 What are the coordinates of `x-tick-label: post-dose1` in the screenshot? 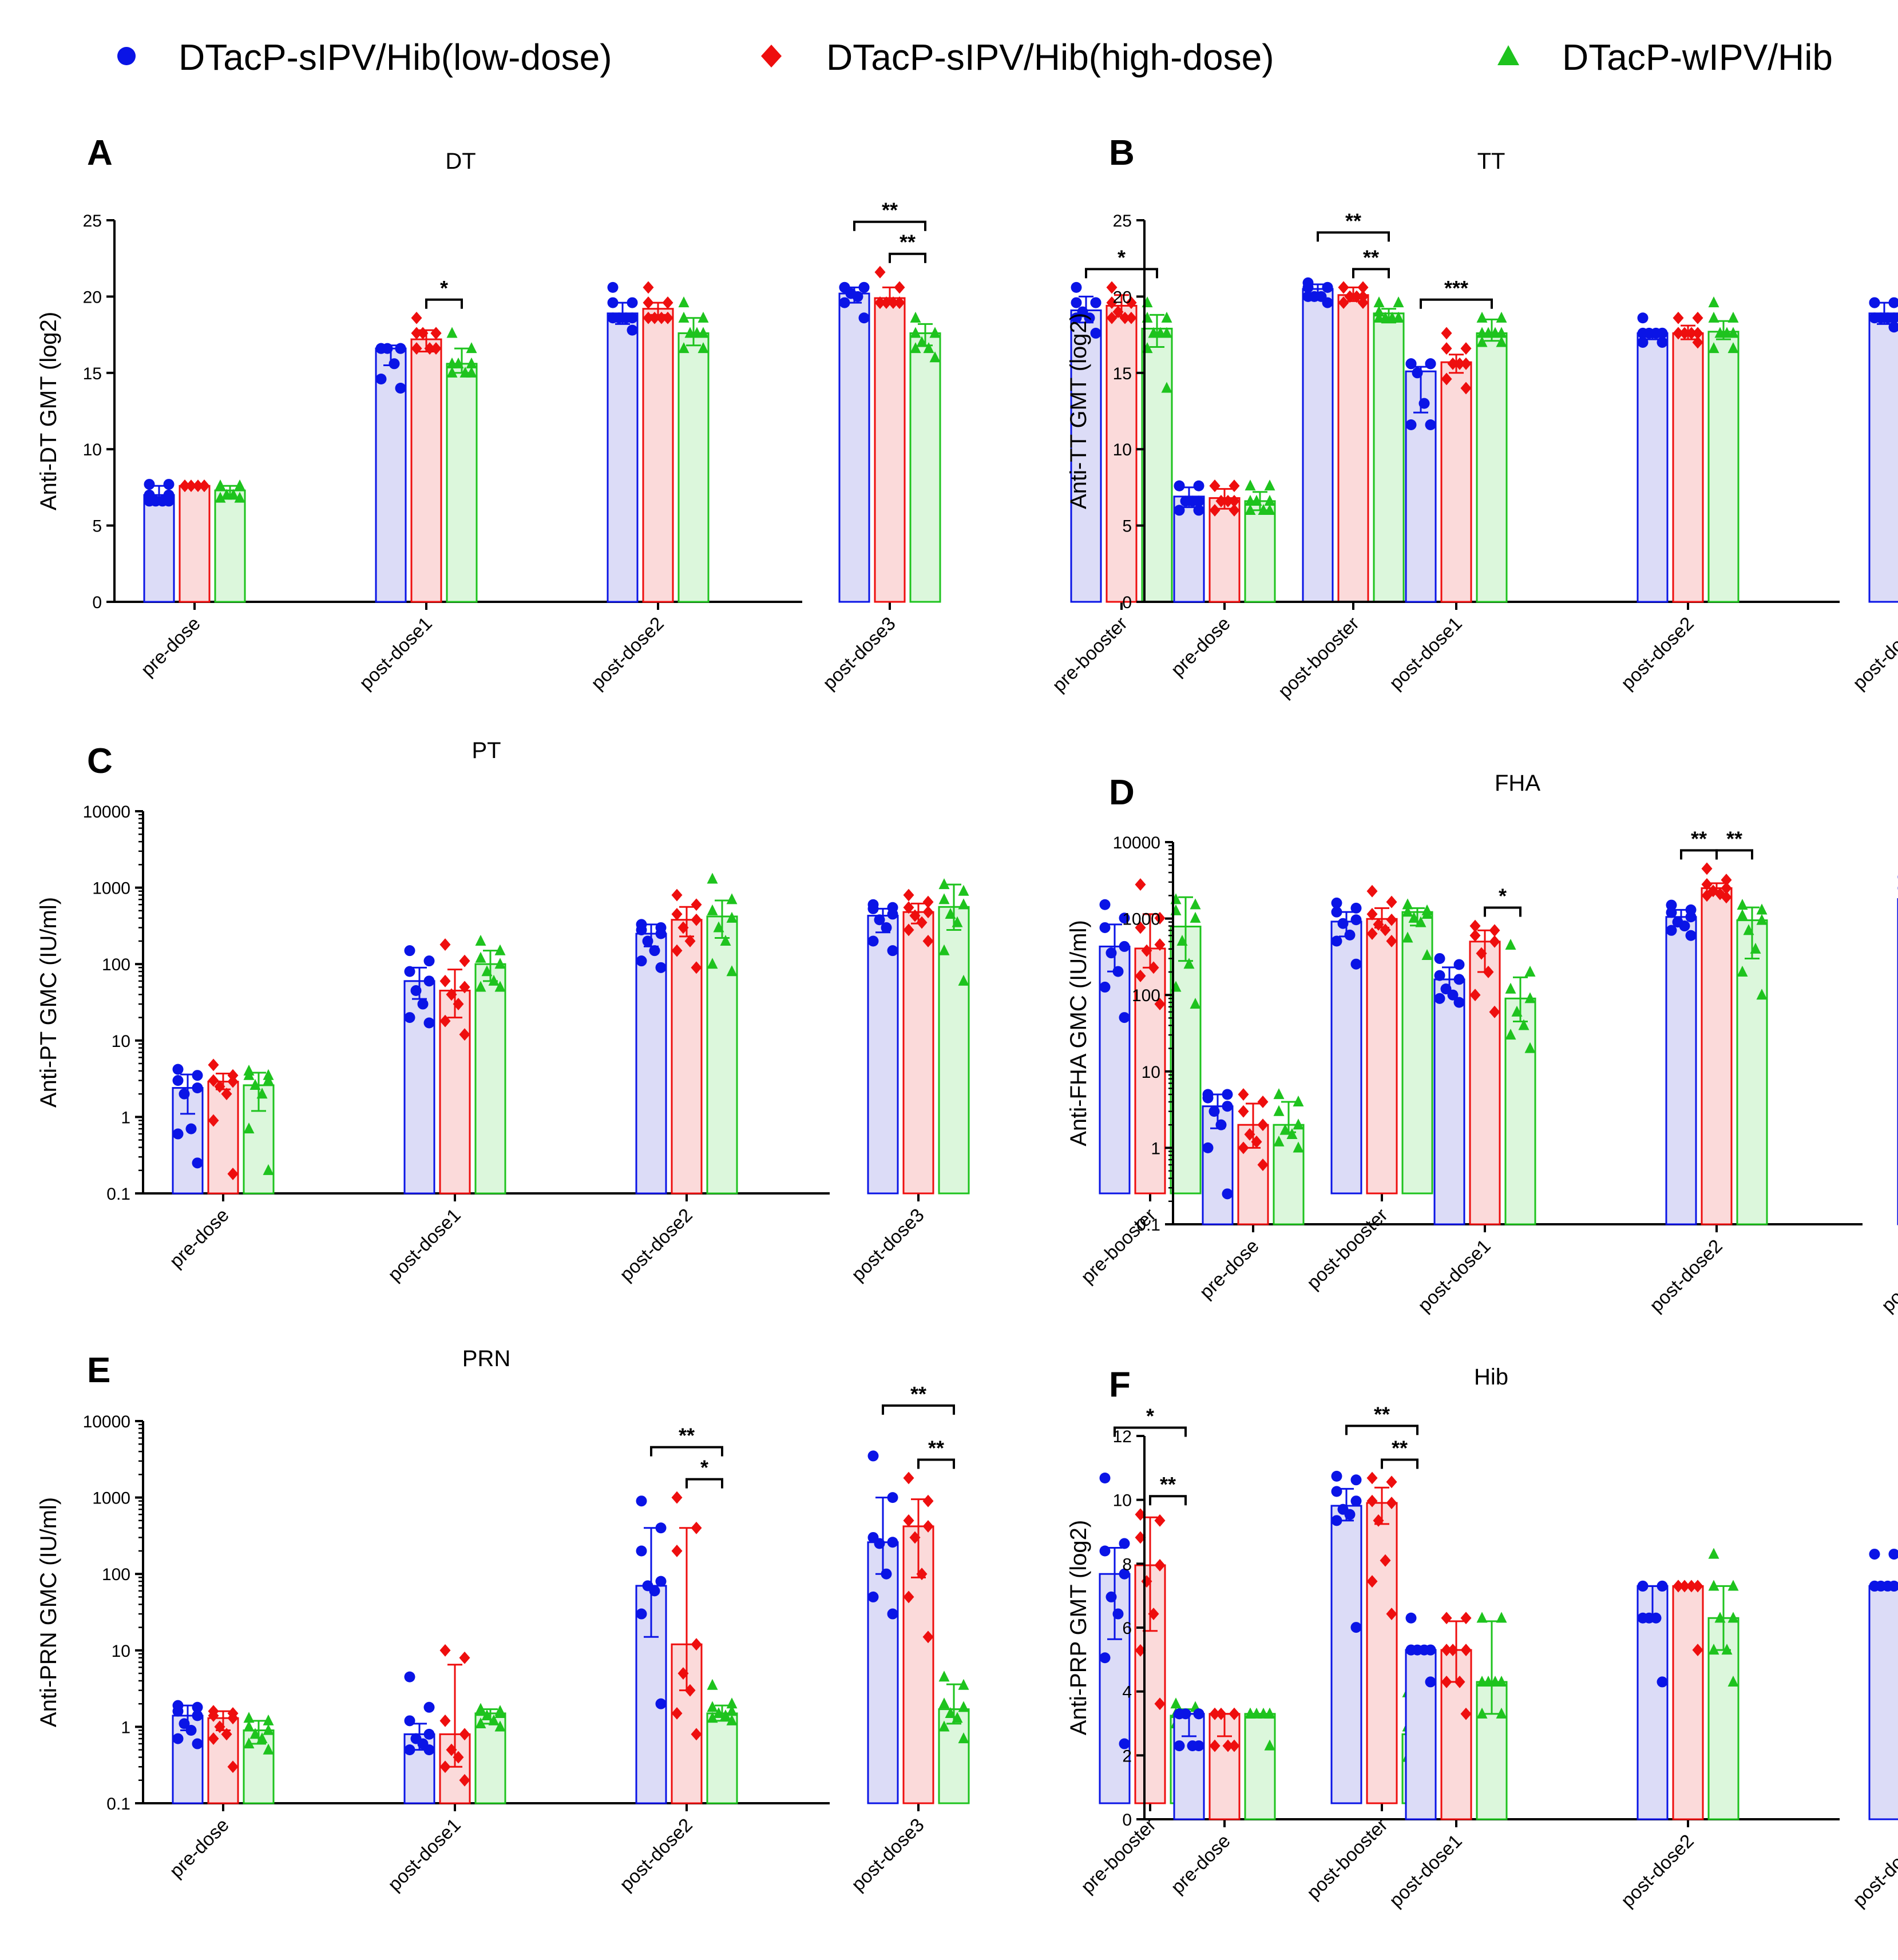 It's located at (424, 1244).